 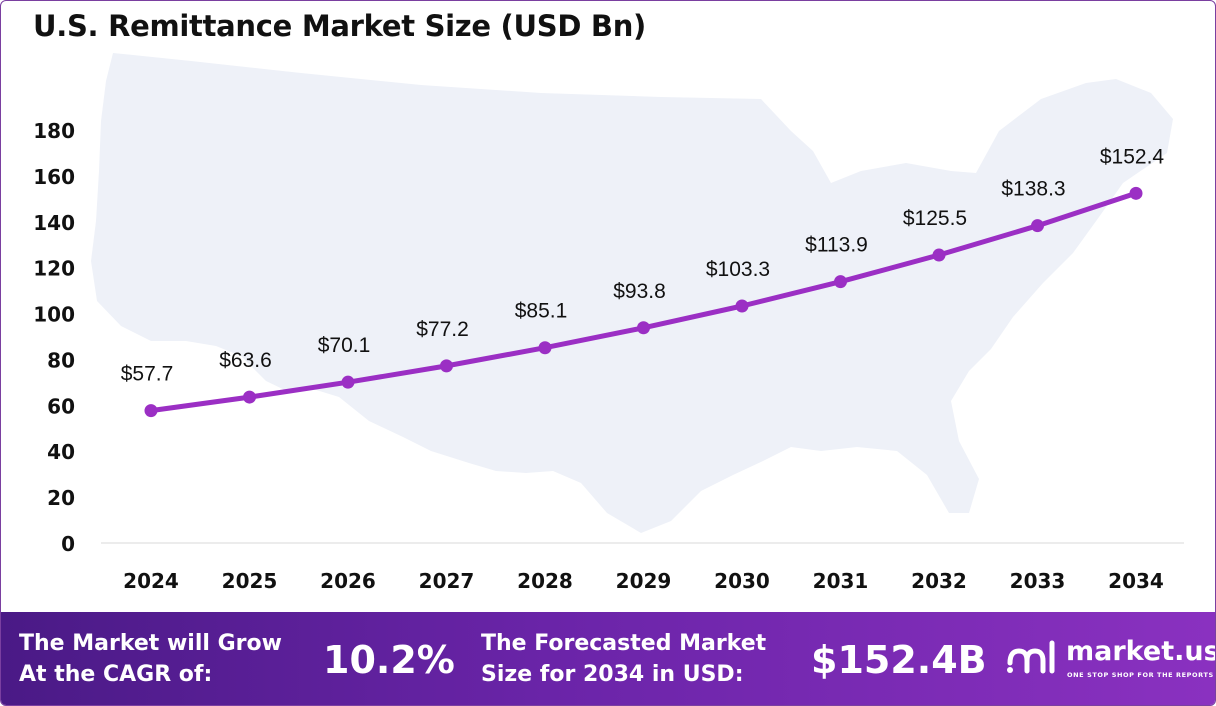 I want to click on cagr-label: The Market will Grow At the CAGR of:, so click(x=150, y=659).